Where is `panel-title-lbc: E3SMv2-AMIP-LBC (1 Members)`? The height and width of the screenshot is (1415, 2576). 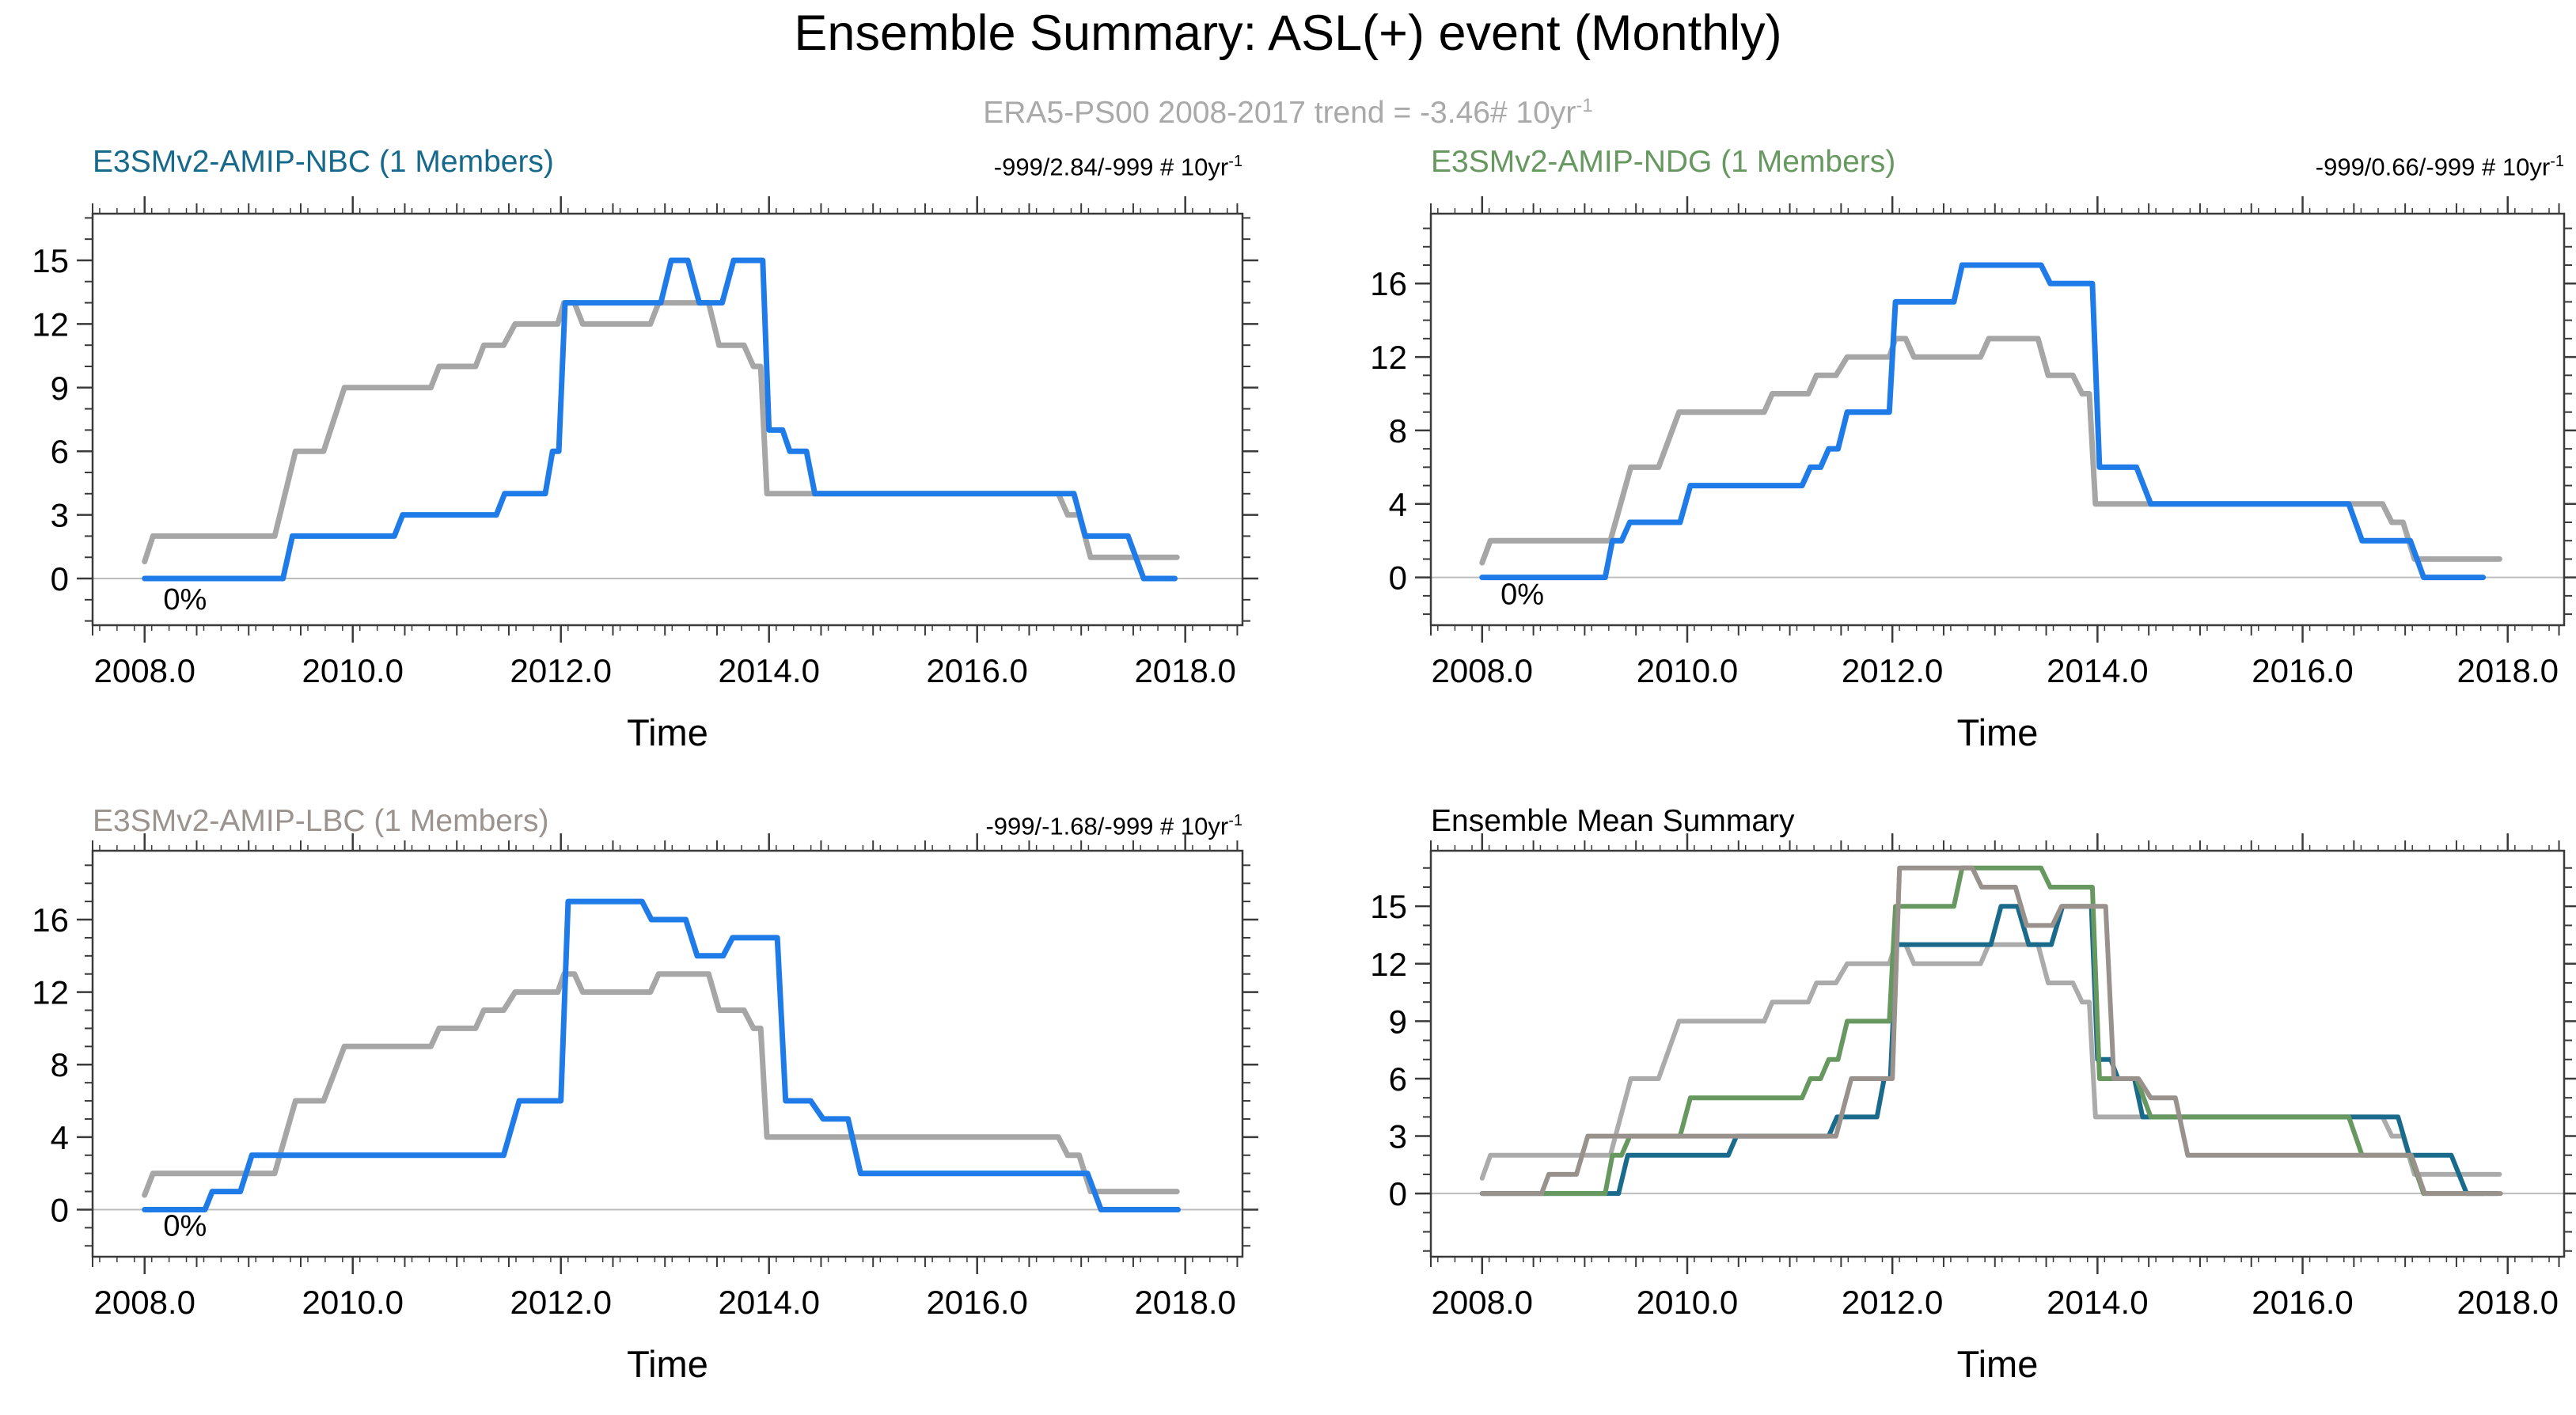 panel-title-lbc: E3SMv2-AMIP-LBC (1 Members) is located at coordinates (321, 821).